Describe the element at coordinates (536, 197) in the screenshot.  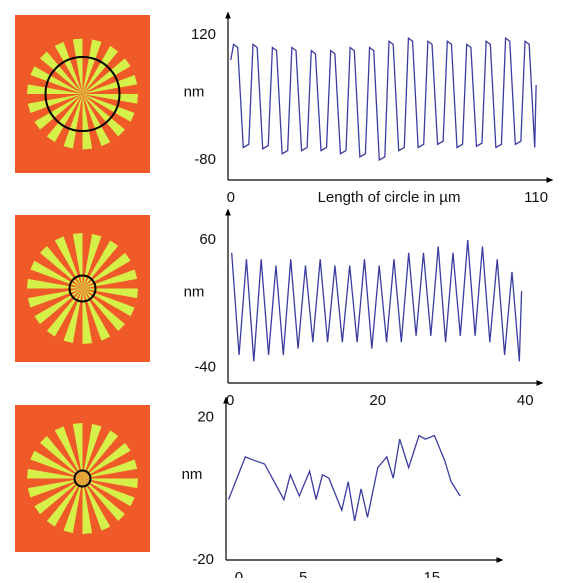
I see `x-tick-label: 110` at that location.